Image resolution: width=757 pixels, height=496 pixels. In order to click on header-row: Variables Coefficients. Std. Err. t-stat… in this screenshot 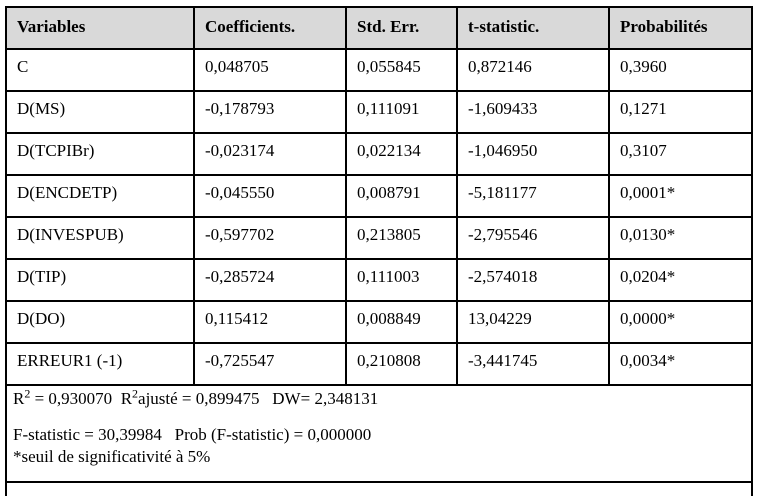, I will do `click(379, 28)`.